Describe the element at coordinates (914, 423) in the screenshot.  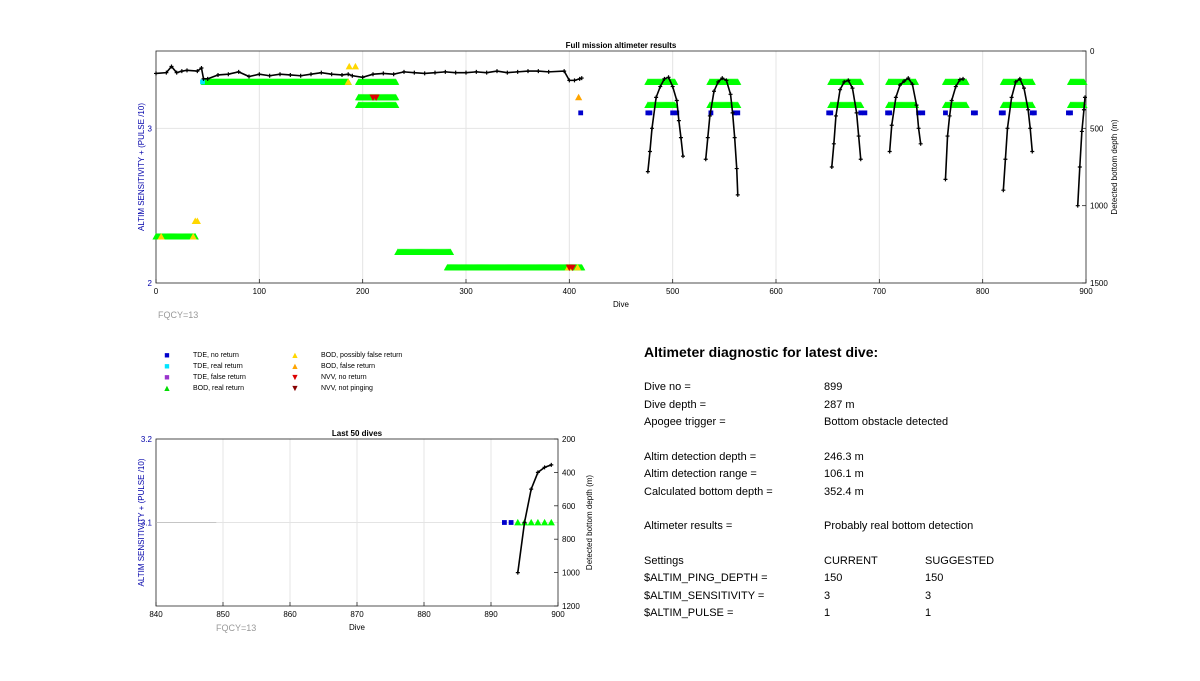
I see `apogee-row: Apogee trigger = Bottom obstacle detected` at that location.